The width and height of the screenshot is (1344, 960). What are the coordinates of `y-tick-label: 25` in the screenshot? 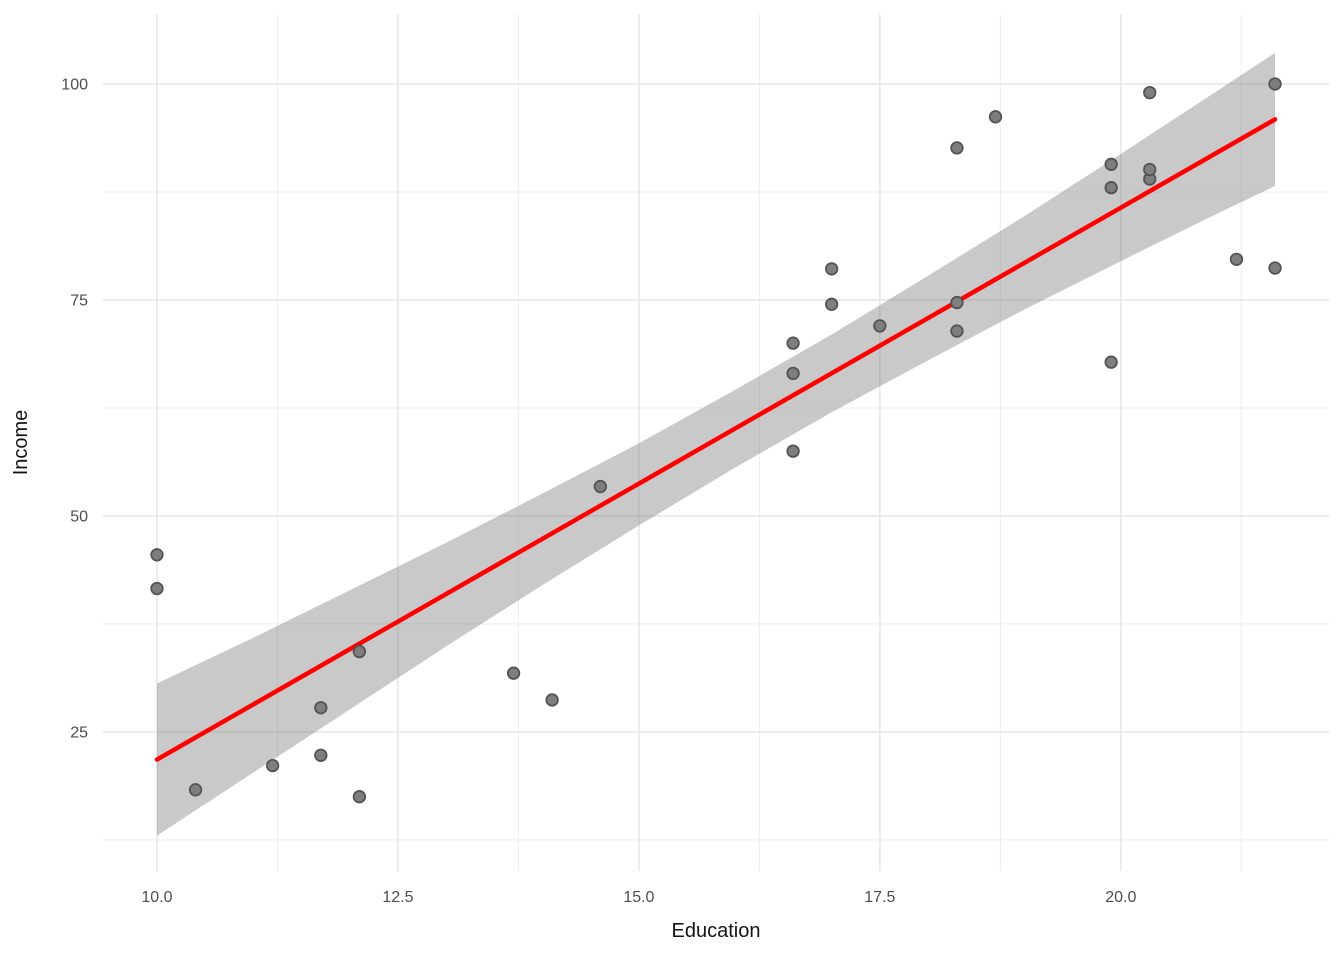 It's located at (79, 732).